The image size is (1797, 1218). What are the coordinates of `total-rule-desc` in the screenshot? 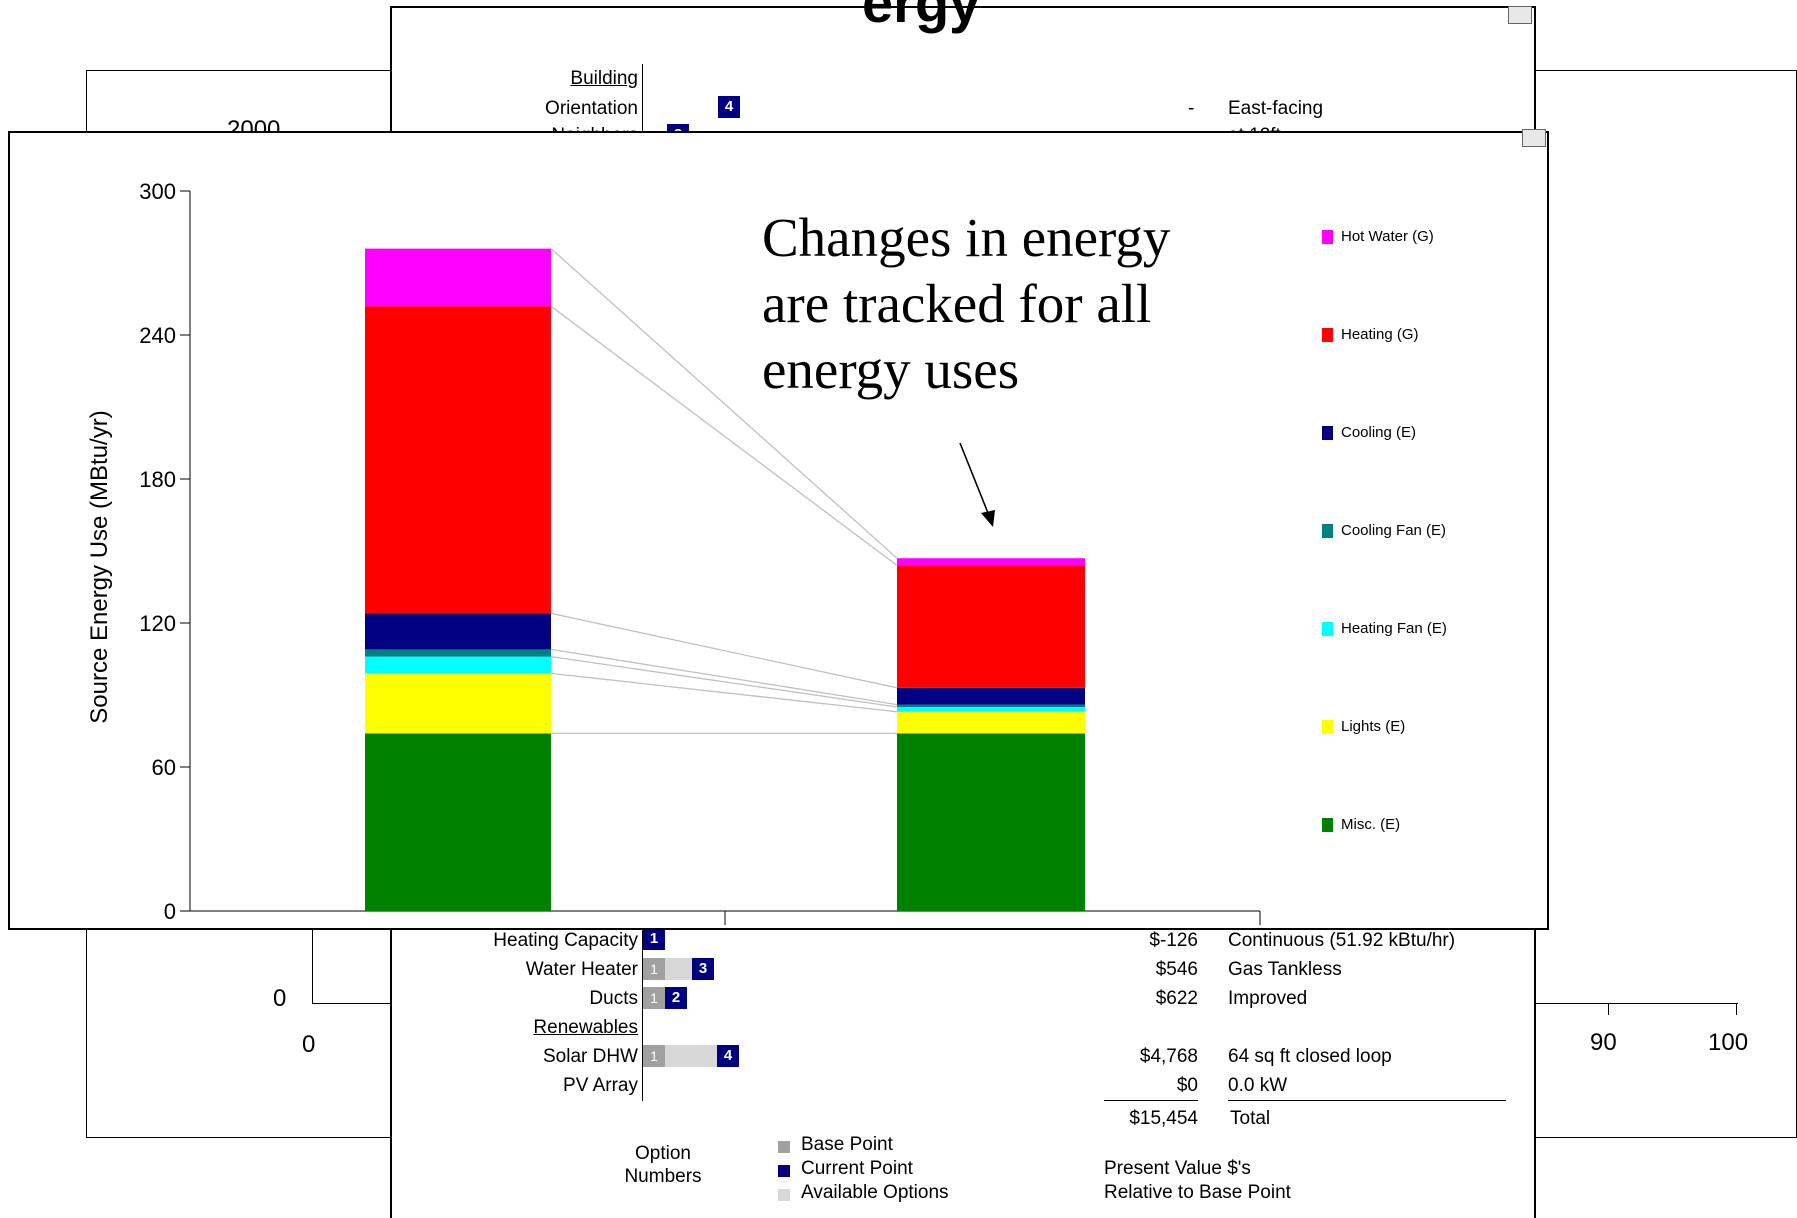 It's located at (1367, 1100).